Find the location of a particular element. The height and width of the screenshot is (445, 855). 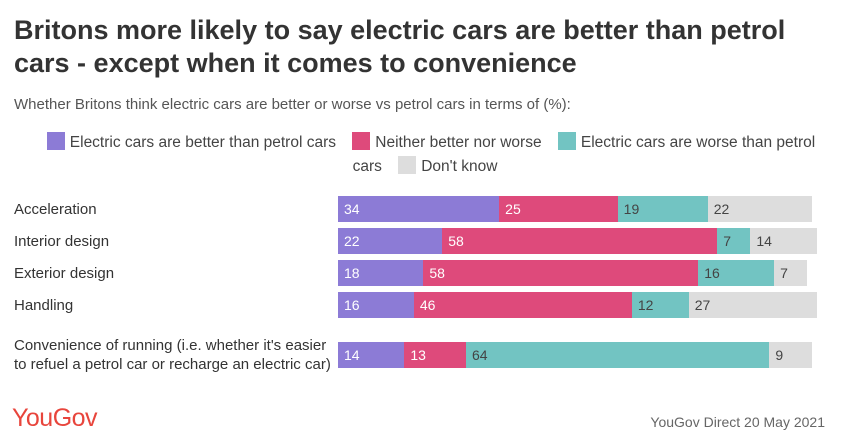

value-label: 9 is located at coordinates (779, 355).